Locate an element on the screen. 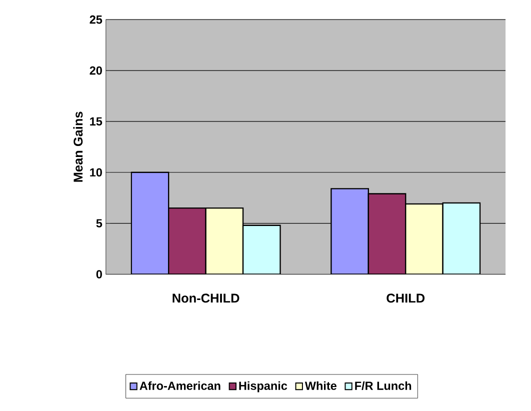  y-tick-label: 25 is located at coordinates (96, 19).